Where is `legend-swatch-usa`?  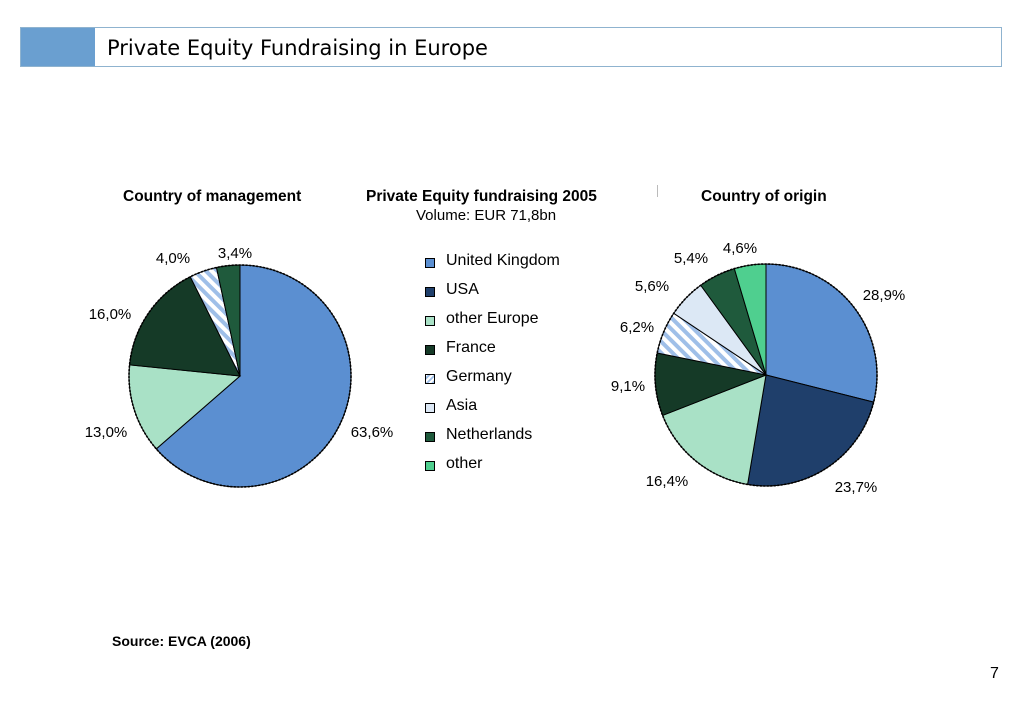 legend-swatch-usa is located at coordinates (430, 292).